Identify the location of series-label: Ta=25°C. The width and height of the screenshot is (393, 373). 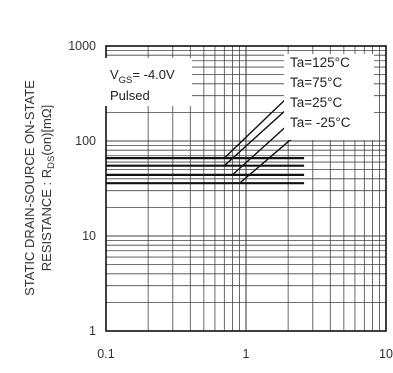
(316, 102).